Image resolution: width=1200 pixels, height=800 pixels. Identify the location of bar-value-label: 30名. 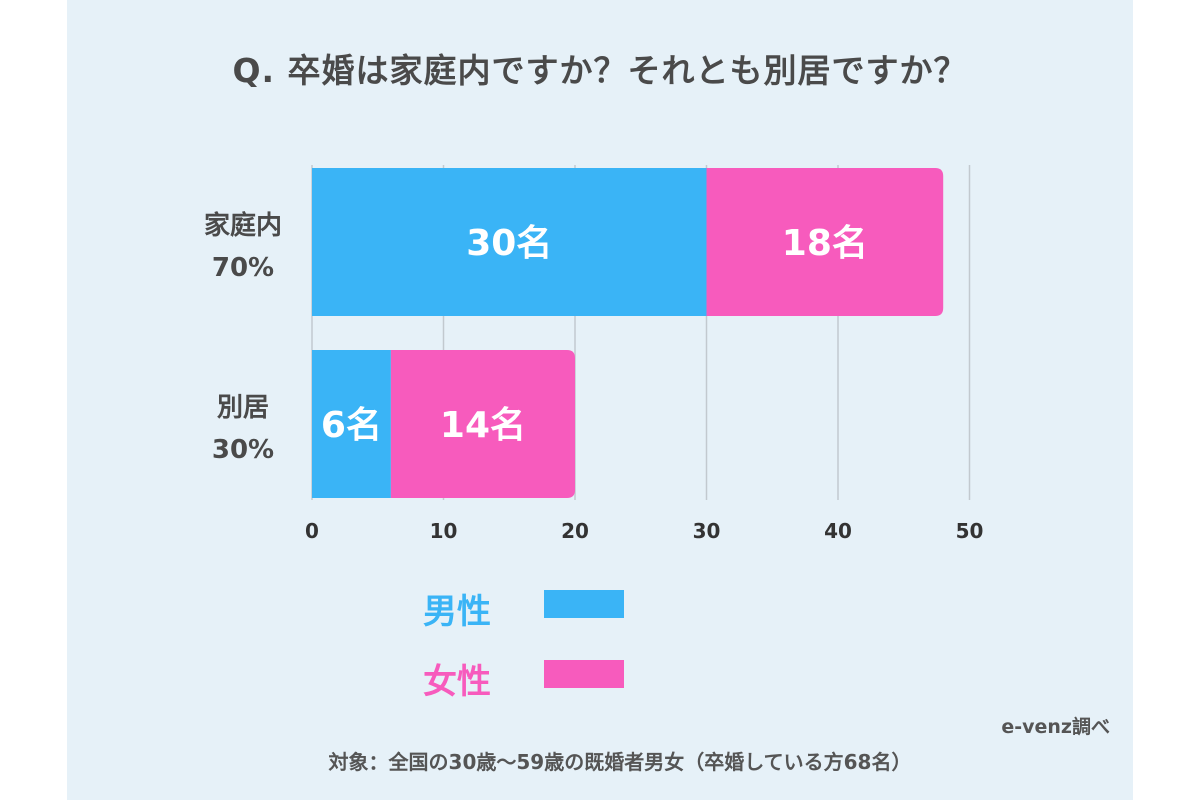
(509, 243).